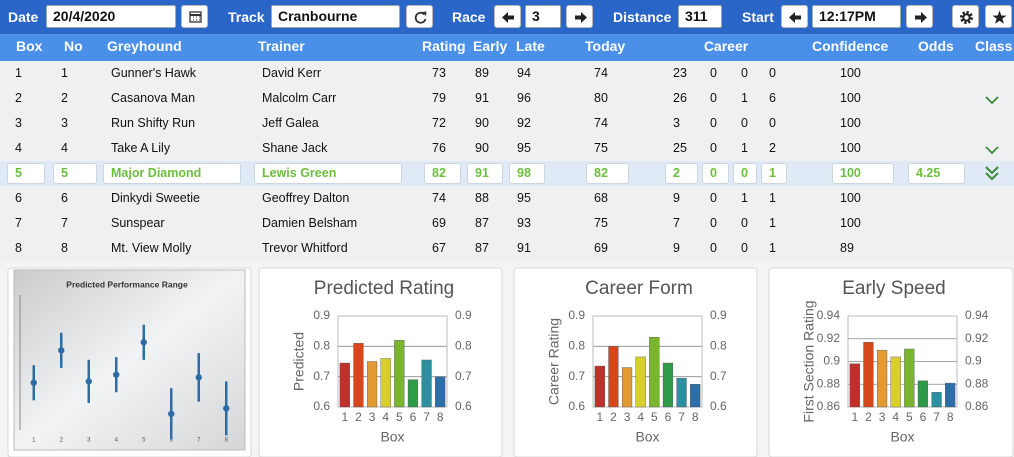 Image resolution: width=1014 pixels, height=457 pixels. I want to click on column-header: Trainer, so click(281, 46).